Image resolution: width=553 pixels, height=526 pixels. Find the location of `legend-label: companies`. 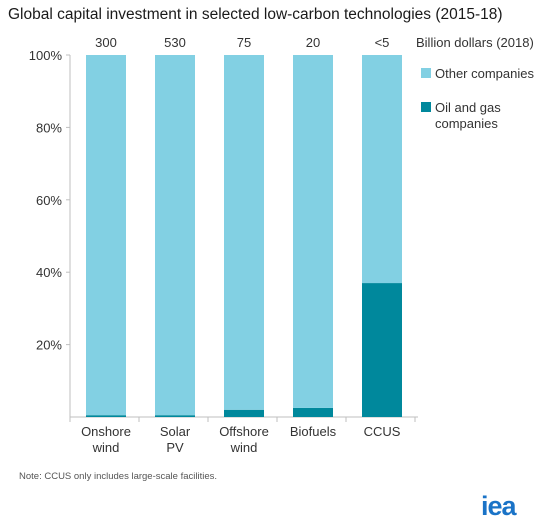

legend-label: companies is located at coordinates (466, 123).